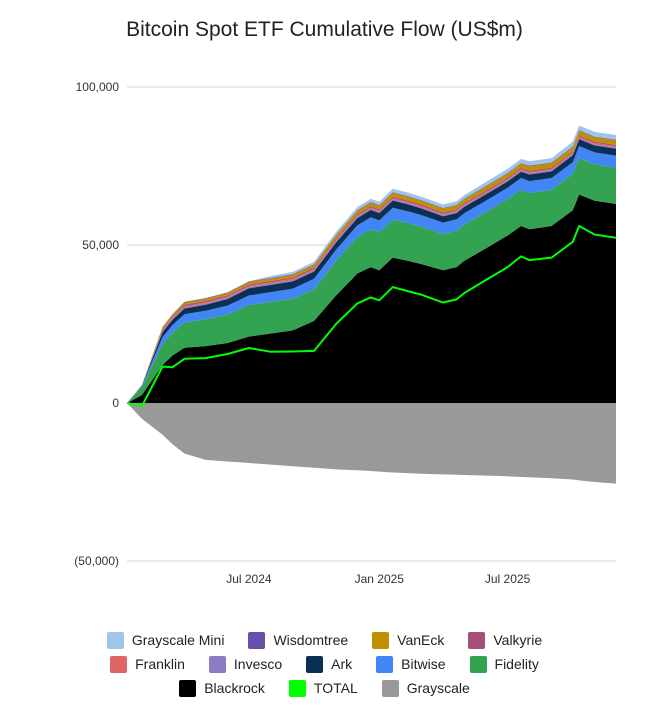 The height and width of the screenshot is (720, 649). I want to click on legend-label: TOTAL, so click(335, 688).